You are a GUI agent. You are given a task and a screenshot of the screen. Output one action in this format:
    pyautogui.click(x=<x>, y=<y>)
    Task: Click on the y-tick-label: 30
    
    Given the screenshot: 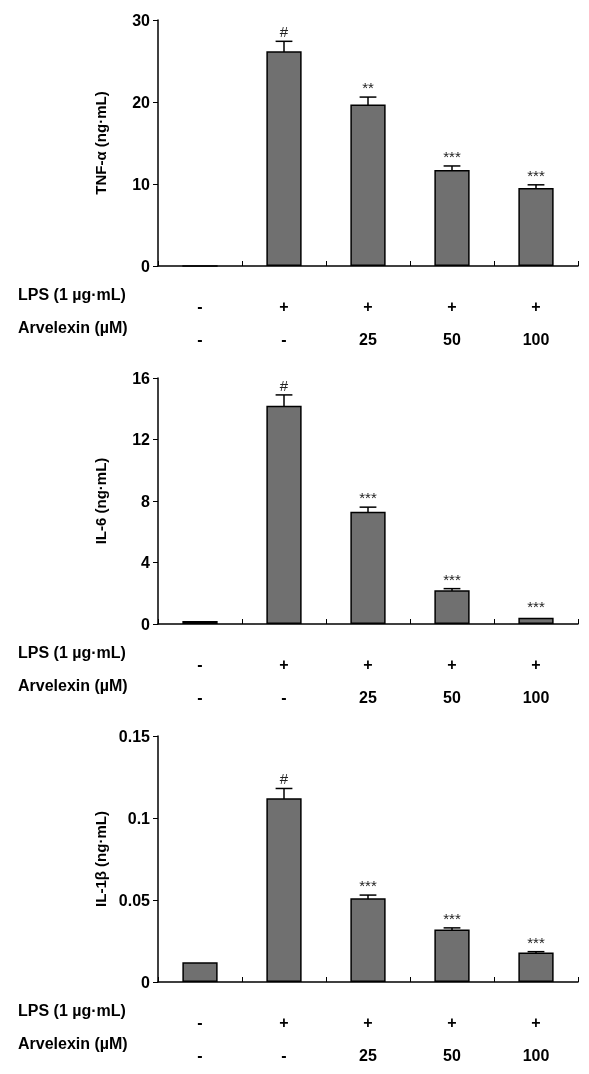 What is the action you would take?
    pyautogui.click(x=141, y=20)
    